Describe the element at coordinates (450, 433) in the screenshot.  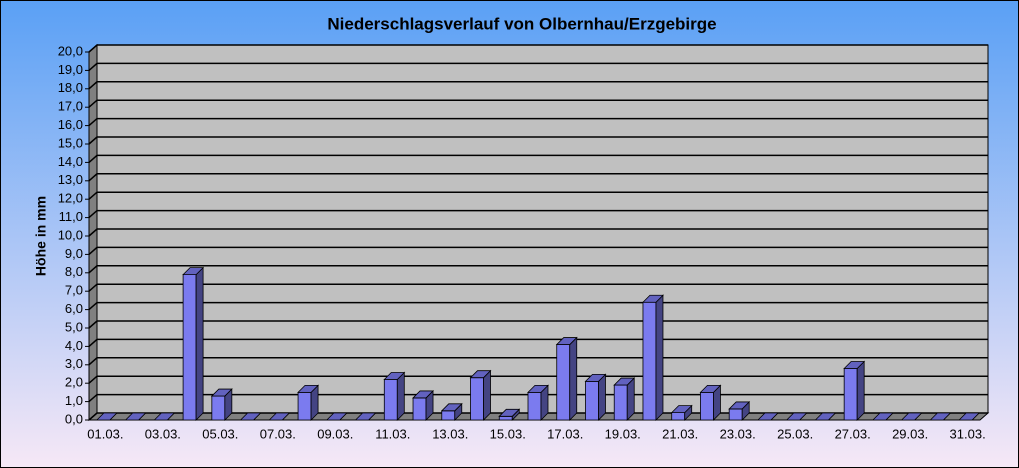
I see `x-tick-label: 13.03.` at that location.